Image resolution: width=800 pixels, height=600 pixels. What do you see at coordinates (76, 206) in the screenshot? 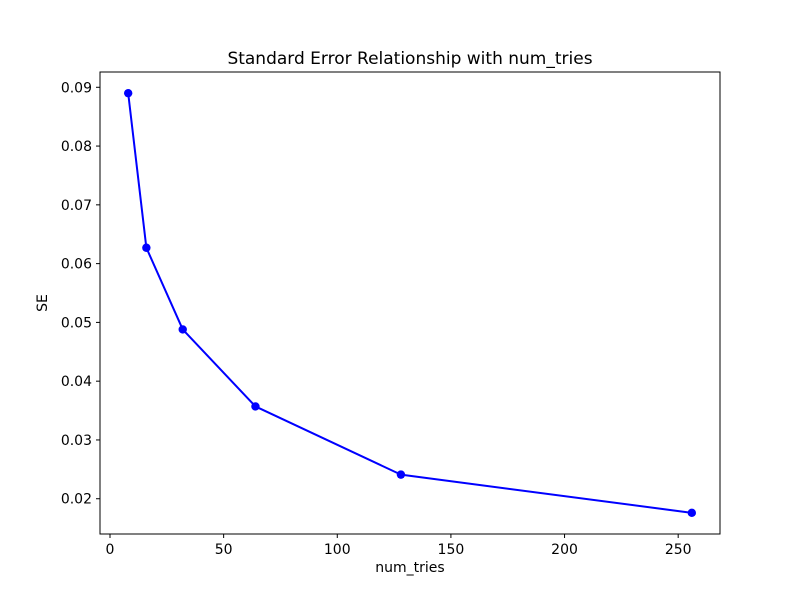
I see `y-tick-label: 0.07` at bounding box center [76, 206].